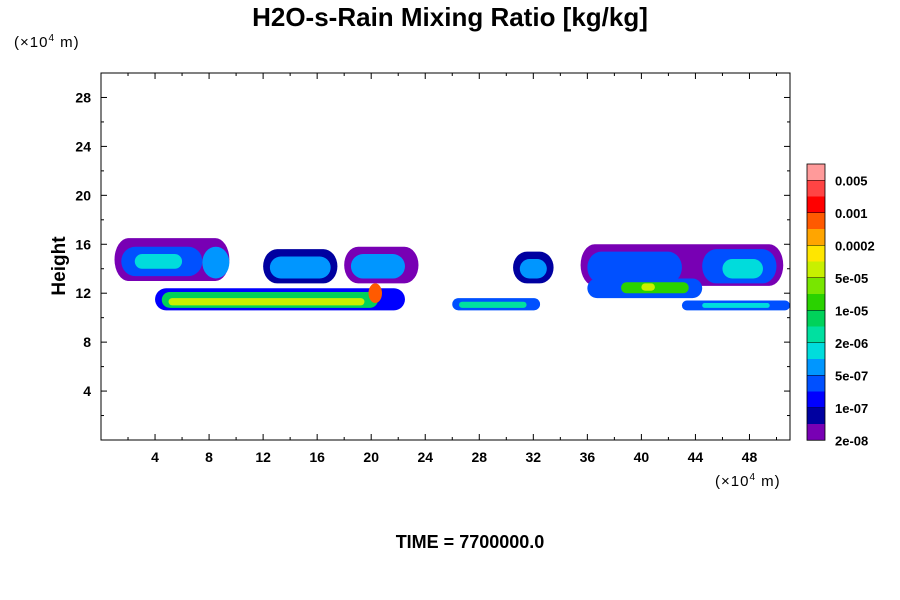  I want to click on x-tick-label-48: 48, so click(750, 457).